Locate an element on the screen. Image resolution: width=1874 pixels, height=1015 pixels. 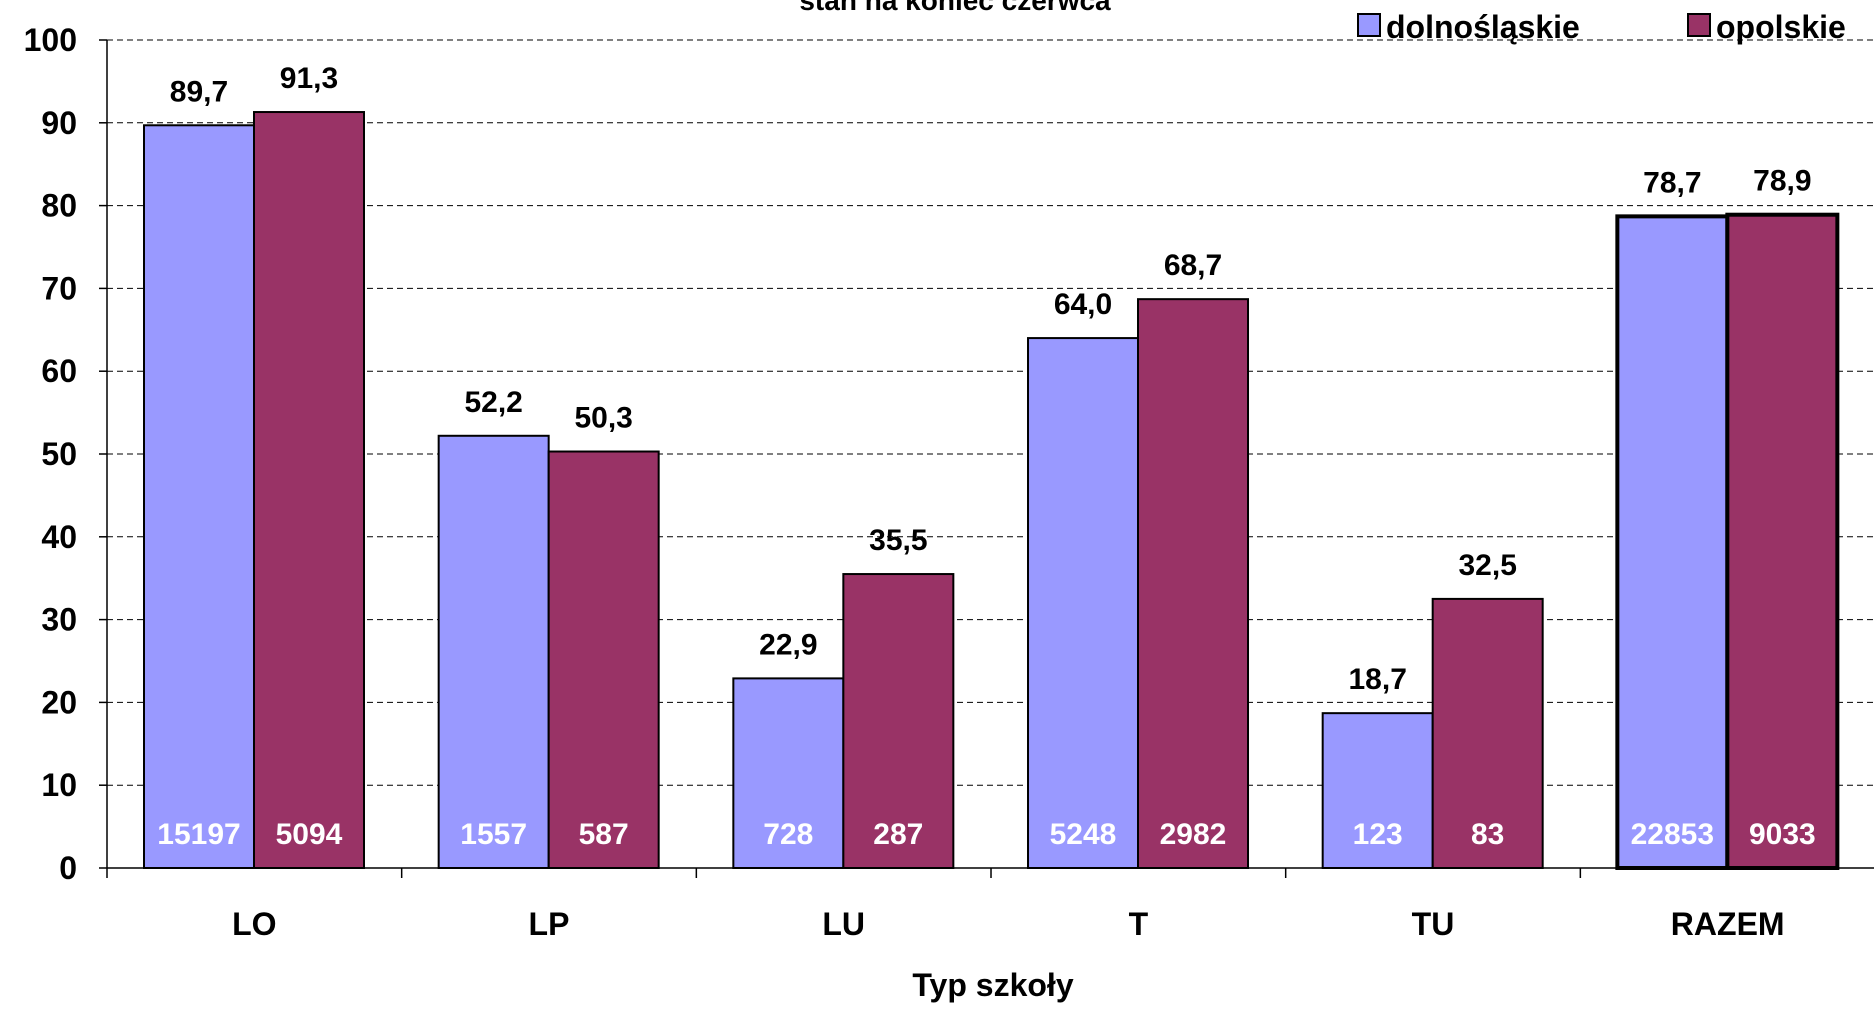
bar-dolnoslaskie-lo is located at coordinates (199, 496).